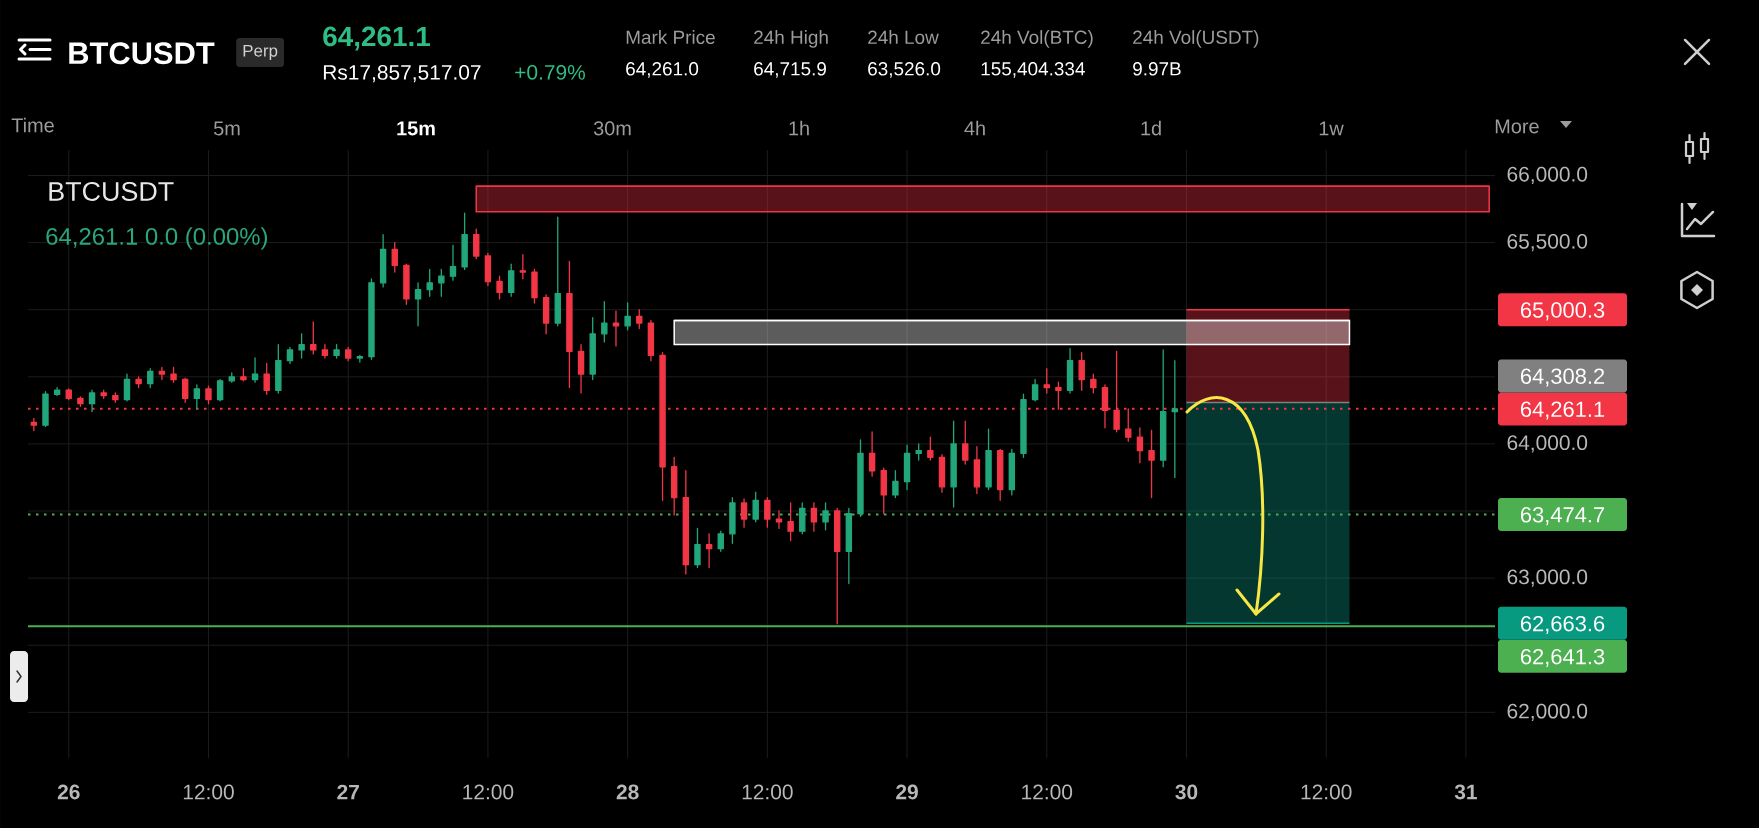  I want to click on x-tick-label: 27, so click(348, 792).